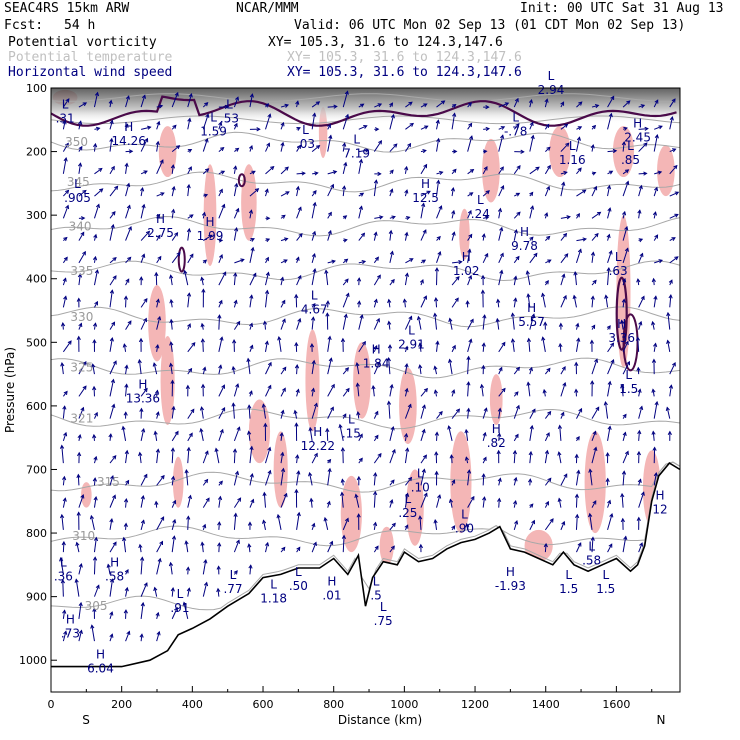  I want to click on pv-extremum-value: .01, so click(331, 595).